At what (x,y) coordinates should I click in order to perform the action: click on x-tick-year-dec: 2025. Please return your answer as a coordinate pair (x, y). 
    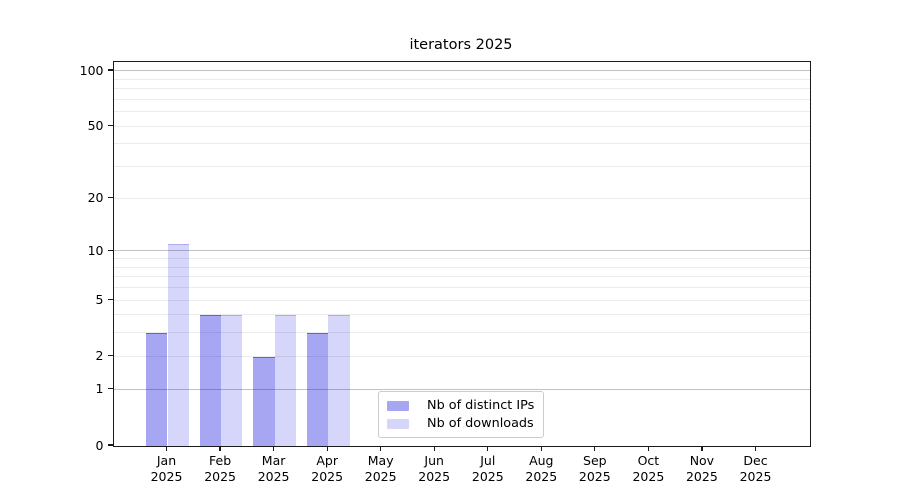
    Looking at the image, I should click on (755, 476).